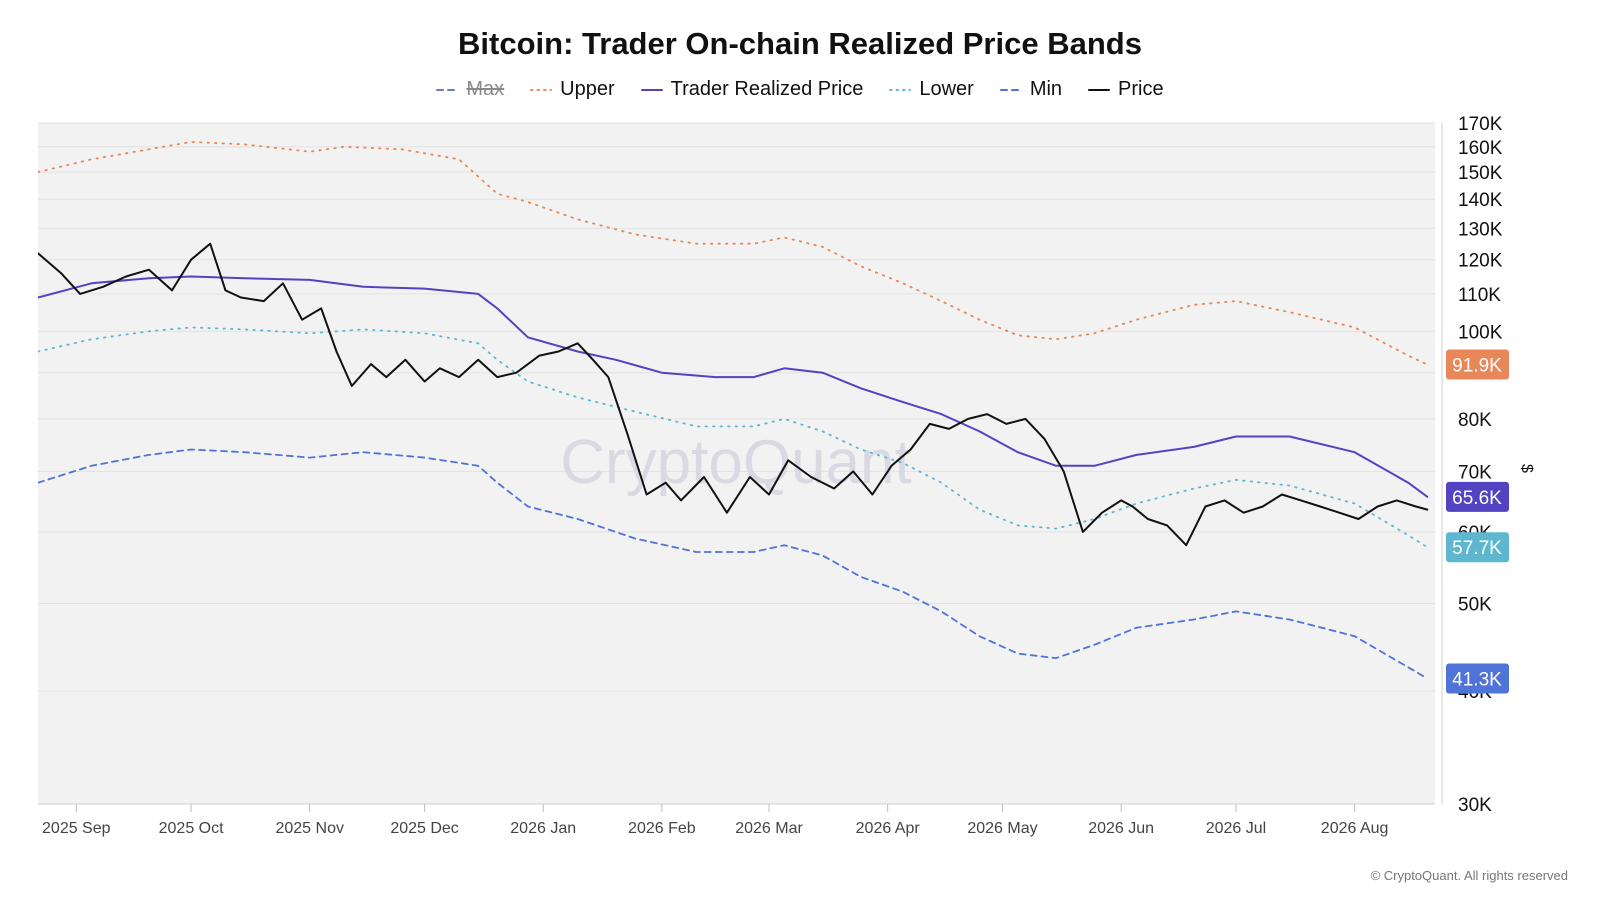  What do you see at coordinates (1480, 229) in the screenshot?
I see `y-tick-label-130k: 130K` at bounding box center [1480, 229].